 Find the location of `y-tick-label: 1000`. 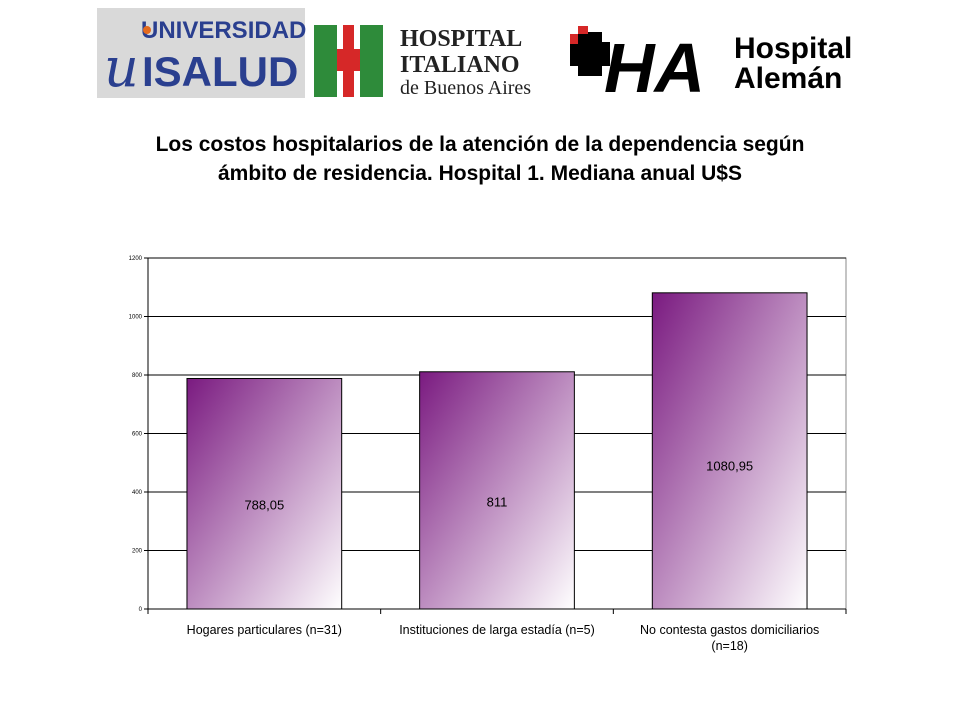

y-tick-label: 1000 is located at coordinates (136, 318).